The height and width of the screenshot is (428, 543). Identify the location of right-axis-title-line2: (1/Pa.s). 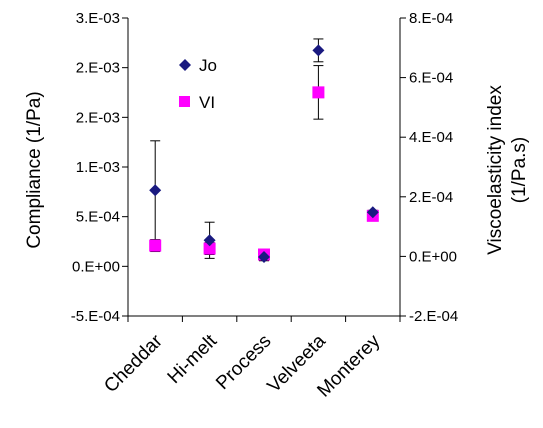
(519, 170).